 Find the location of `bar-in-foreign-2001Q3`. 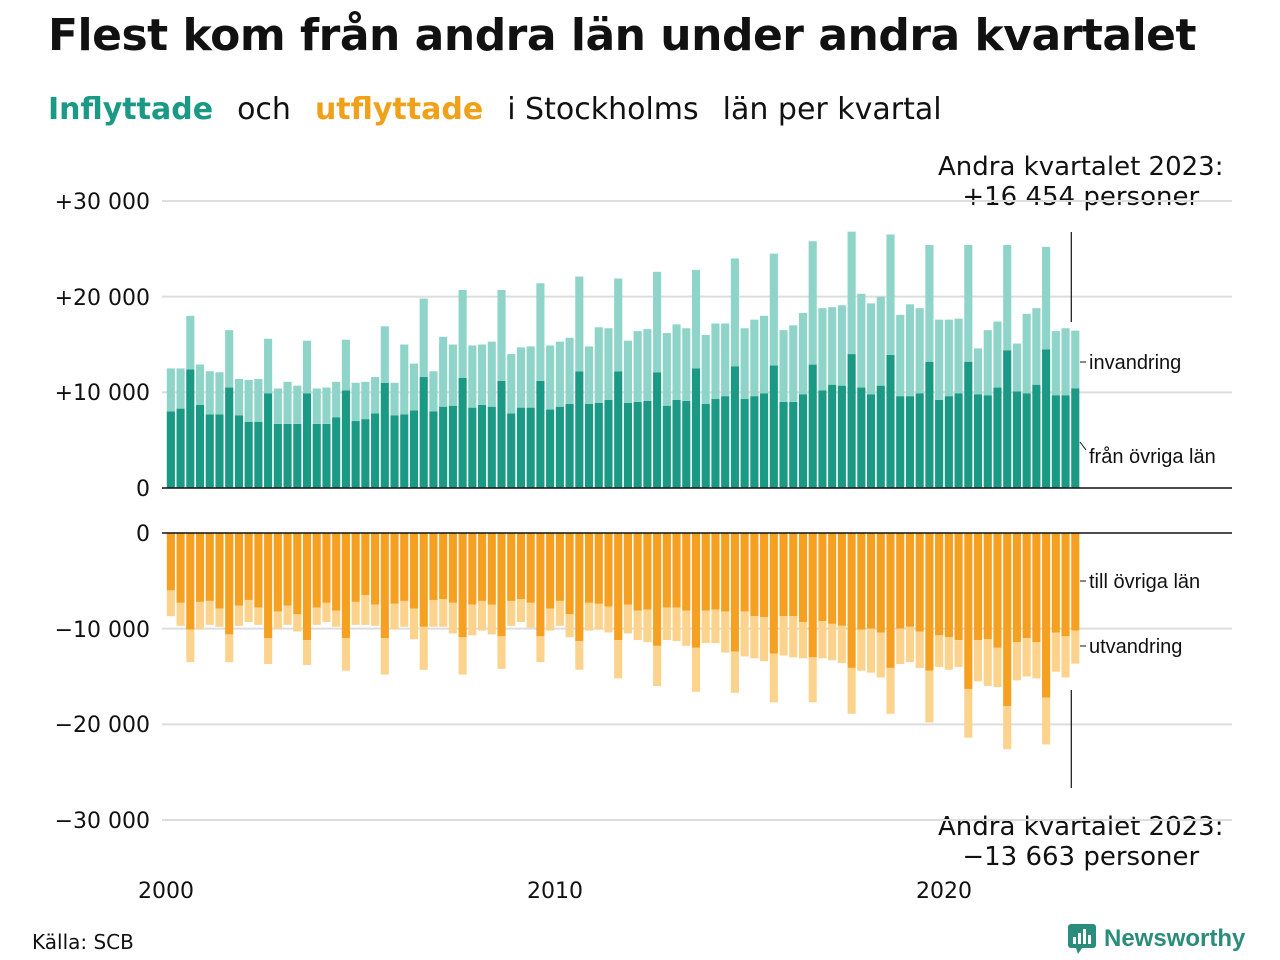

bar-in-foreign-2001Q3 is located at coordinates (229, 359).